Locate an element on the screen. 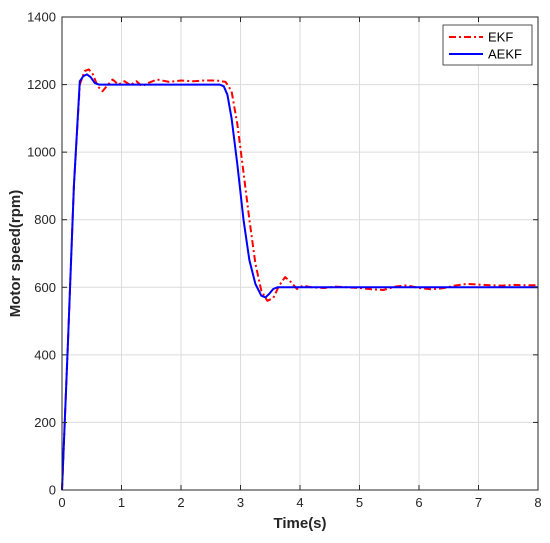 The image size is (550, 543). y-tick-label: 600 is located at coordinates (45, 287).